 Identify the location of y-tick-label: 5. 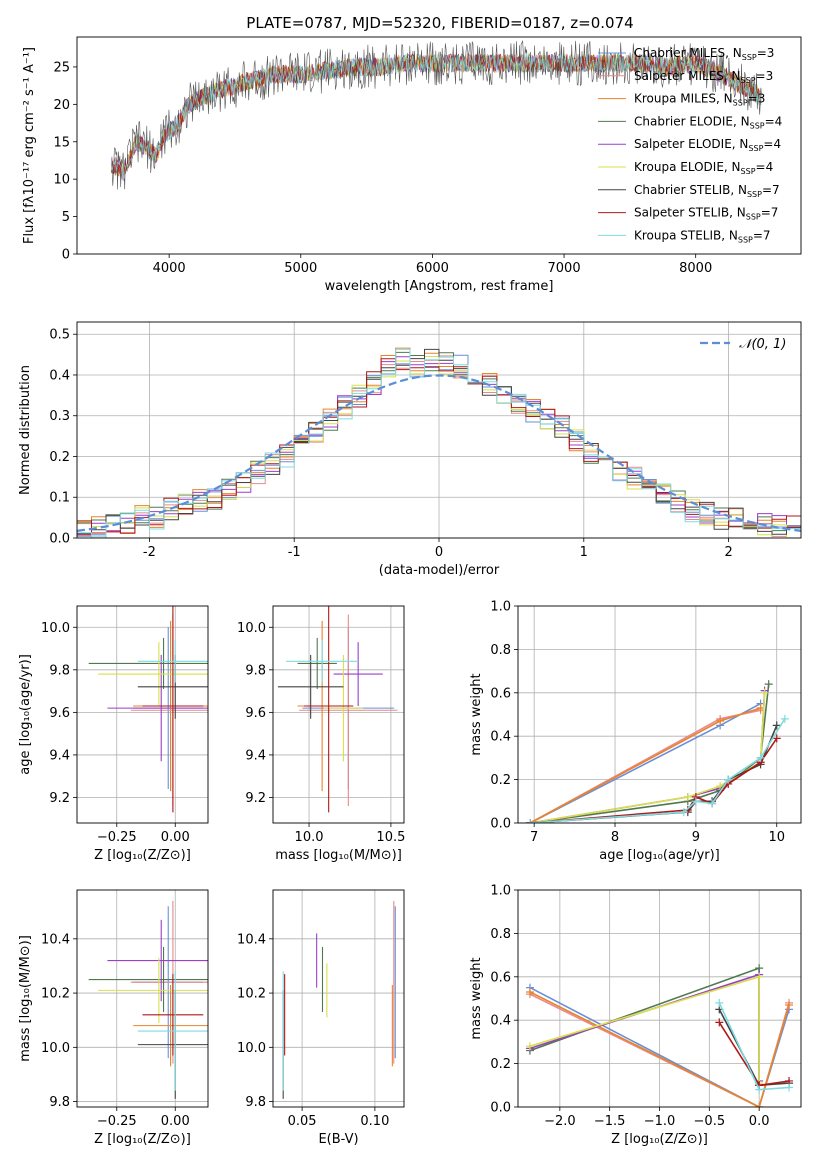
(66, 217).